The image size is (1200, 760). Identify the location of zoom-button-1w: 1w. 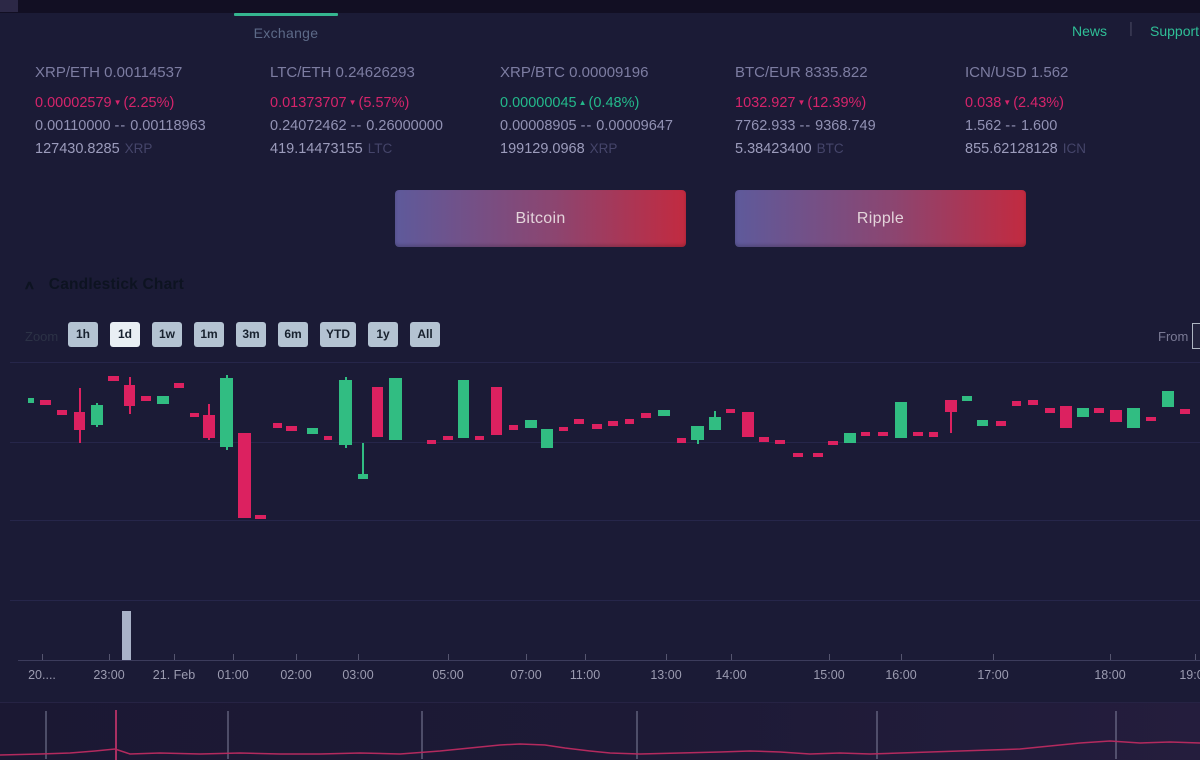
(167, 334).